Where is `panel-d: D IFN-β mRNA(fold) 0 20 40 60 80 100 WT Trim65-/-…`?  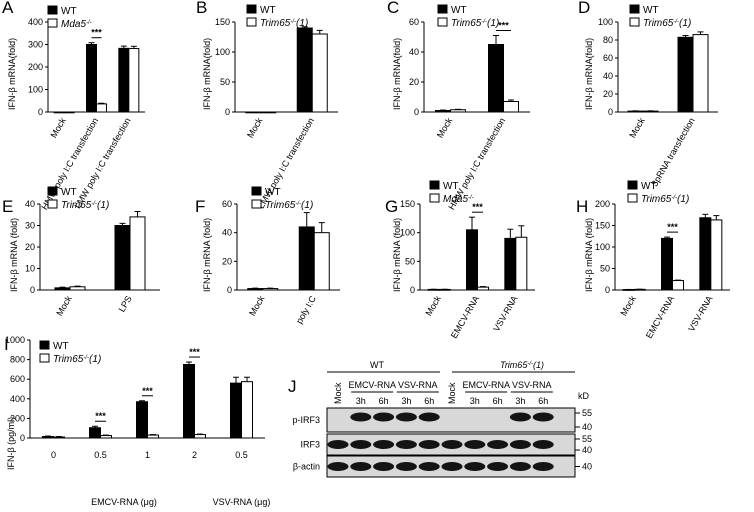
panel-d: D IFN-β mRNA(fold) 0 20 40 60 80 100 WT Trim65-/-… is located at coordinates (648, 94).